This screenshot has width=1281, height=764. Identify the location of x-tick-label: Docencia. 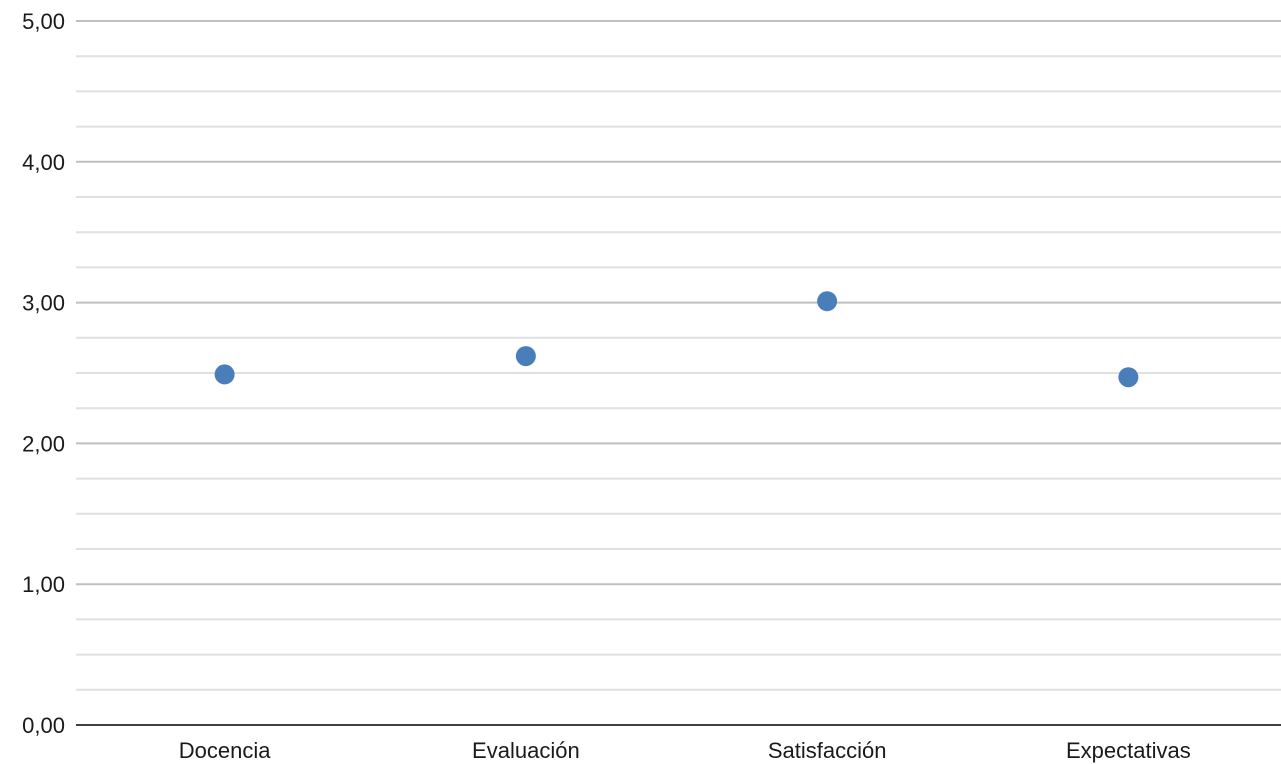
(225, 750).